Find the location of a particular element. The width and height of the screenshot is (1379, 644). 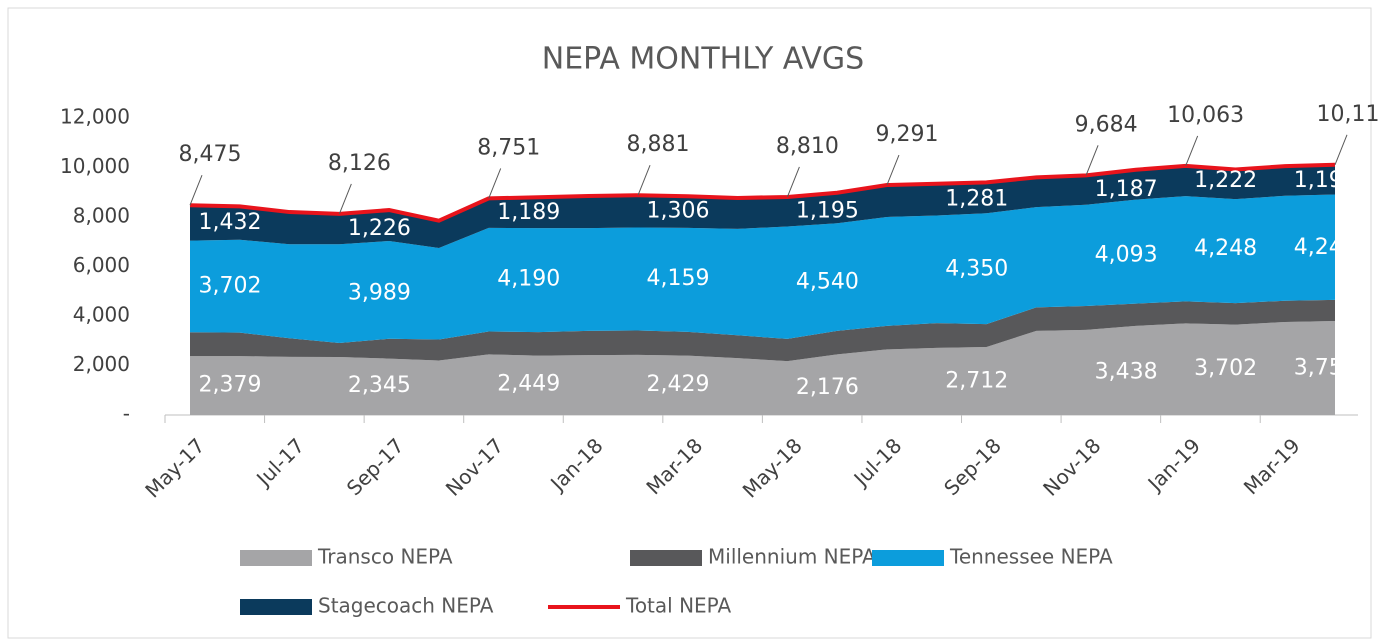

segment-label: 1,196 is located at coordinates (1325, 180).